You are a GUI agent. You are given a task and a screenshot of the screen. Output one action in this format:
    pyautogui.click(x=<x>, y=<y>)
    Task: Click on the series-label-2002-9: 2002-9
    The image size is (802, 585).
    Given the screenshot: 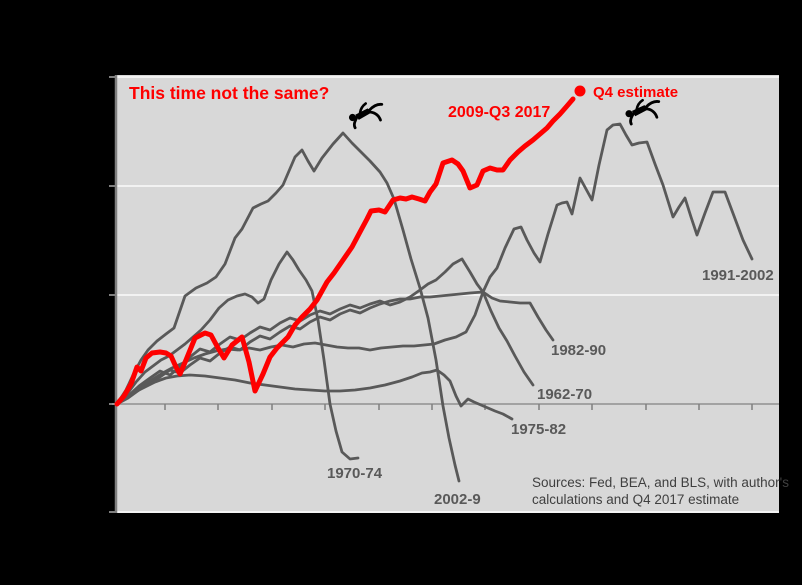 What is the action you would take?
    pyautogui.click(x=457, y=499)
    